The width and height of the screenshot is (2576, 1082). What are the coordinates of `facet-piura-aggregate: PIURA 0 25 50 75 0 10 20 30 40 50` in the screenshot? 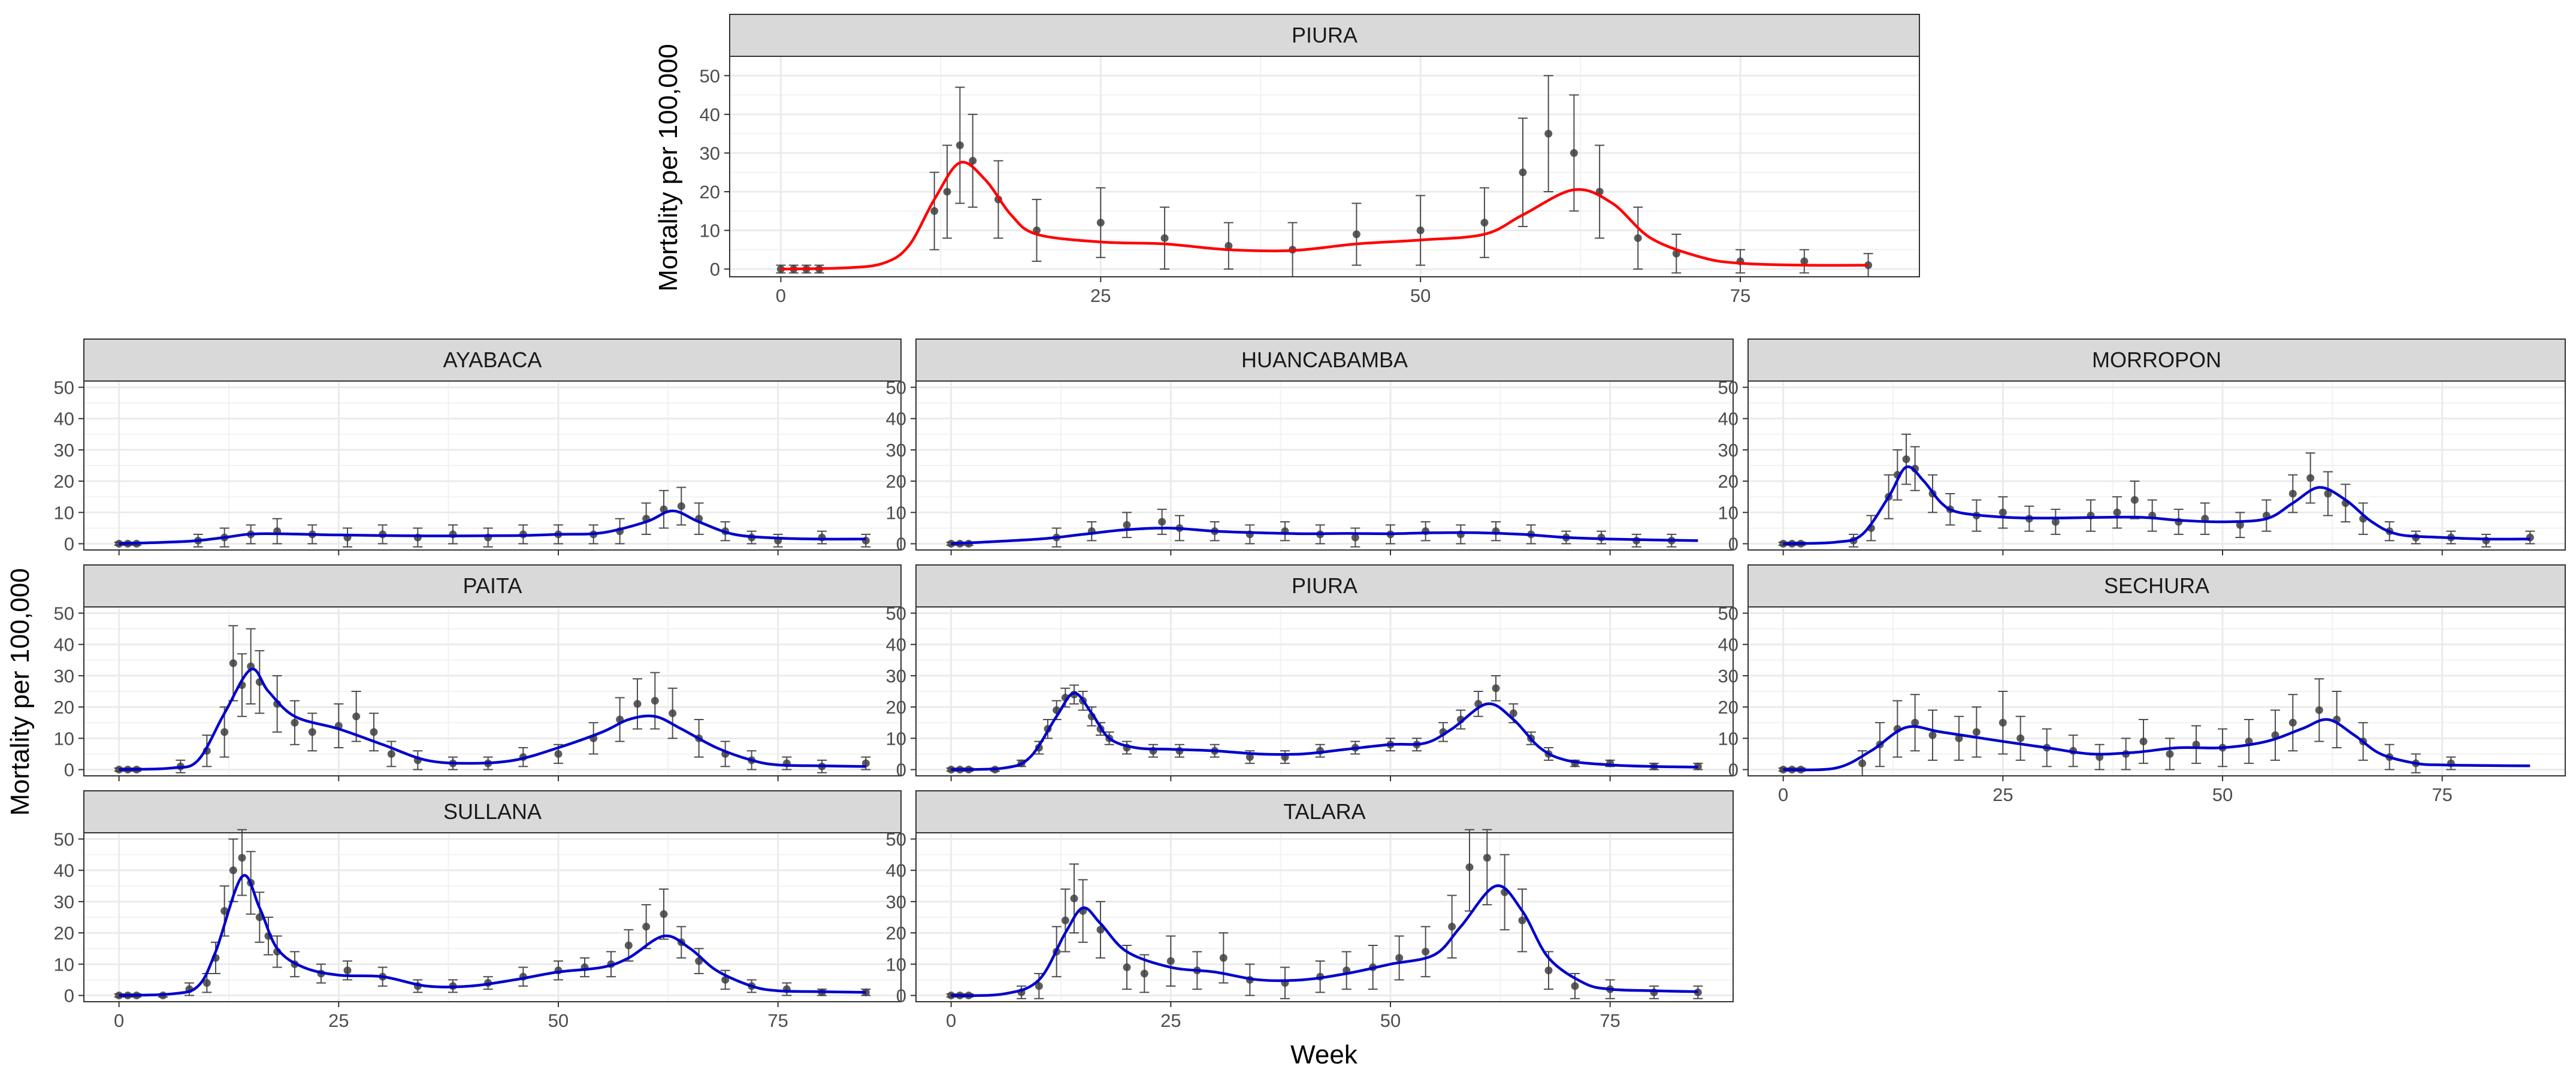 It's located at (1310, 160).